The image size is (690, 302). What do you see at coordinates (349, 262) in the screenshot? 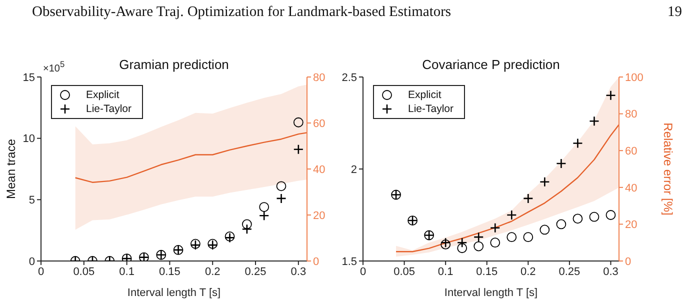
I see `y-tick-label: 1.5` at bounding box center [349, 262].